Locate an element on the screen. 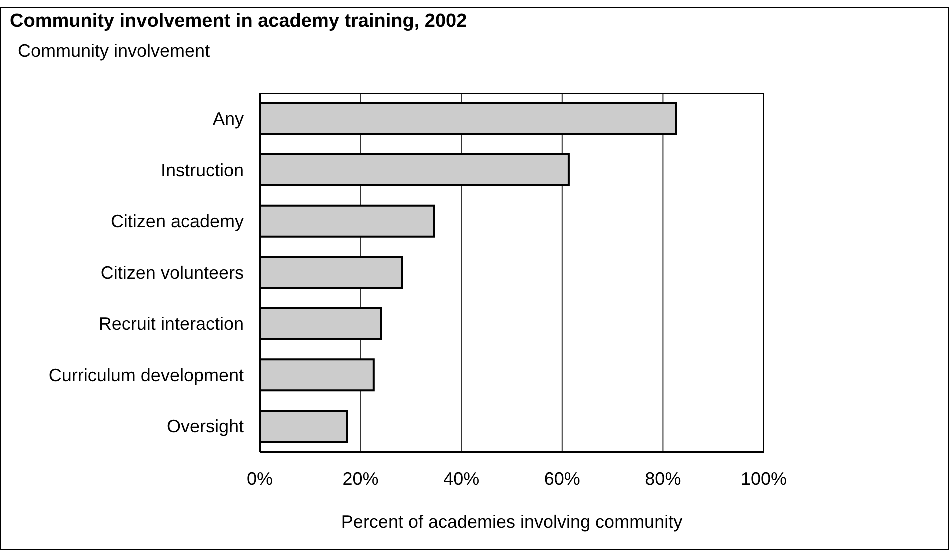  y-tick-label: Curriculum development is located at coordinates (146, 375).